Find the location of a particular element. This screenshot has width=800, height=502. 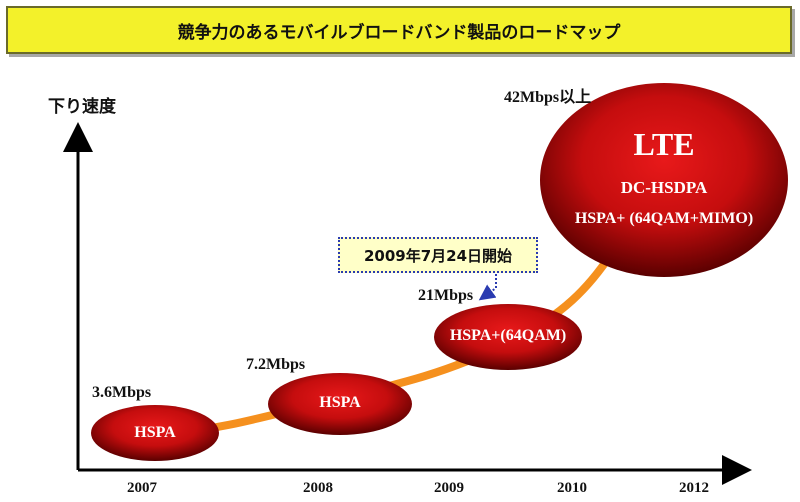

year-2009: 2009 is located at coordinates (449, 488).